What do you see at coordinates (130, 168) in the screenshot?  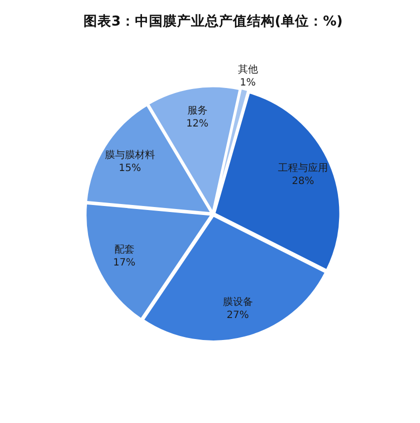 I see `data-label: 15%` at bounding box center [130, 168].